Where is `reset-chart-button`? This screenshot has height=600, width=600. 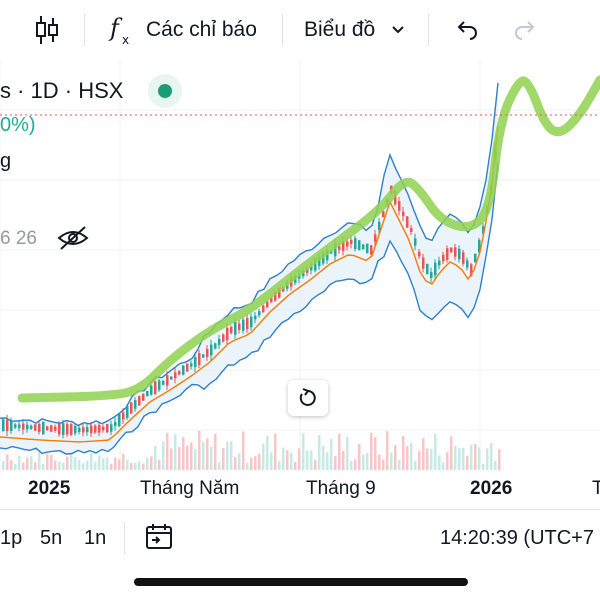 reset-chart-button is located at coordinates (308, 398).